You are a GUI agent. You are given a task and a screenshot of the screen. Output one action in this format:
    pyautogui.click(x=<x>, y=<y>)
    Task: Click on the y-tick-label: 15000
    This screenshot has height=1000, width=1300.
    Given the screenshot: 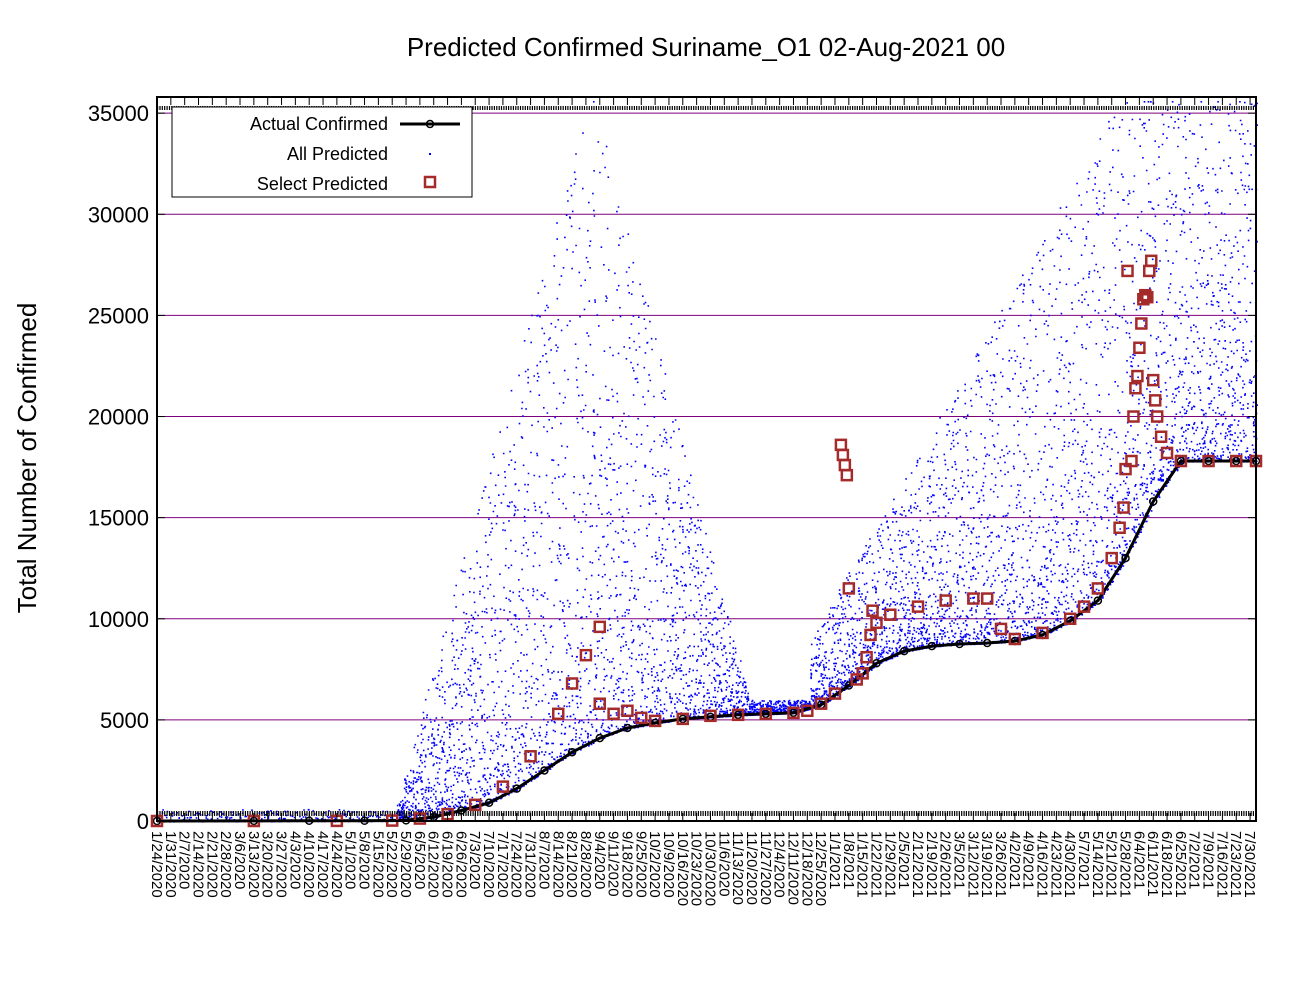 What is the action you would take?
    pyautogui.click(x=118, y=518)
    